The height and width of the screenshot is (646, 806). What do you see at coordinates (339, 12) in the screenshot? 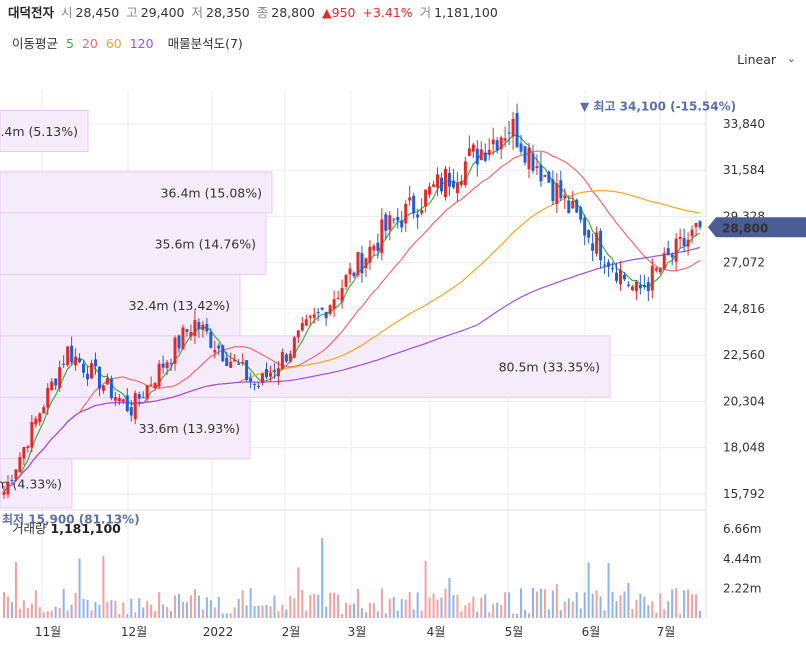
I see `change-value: ▲950` at bounding box center [339, 12].